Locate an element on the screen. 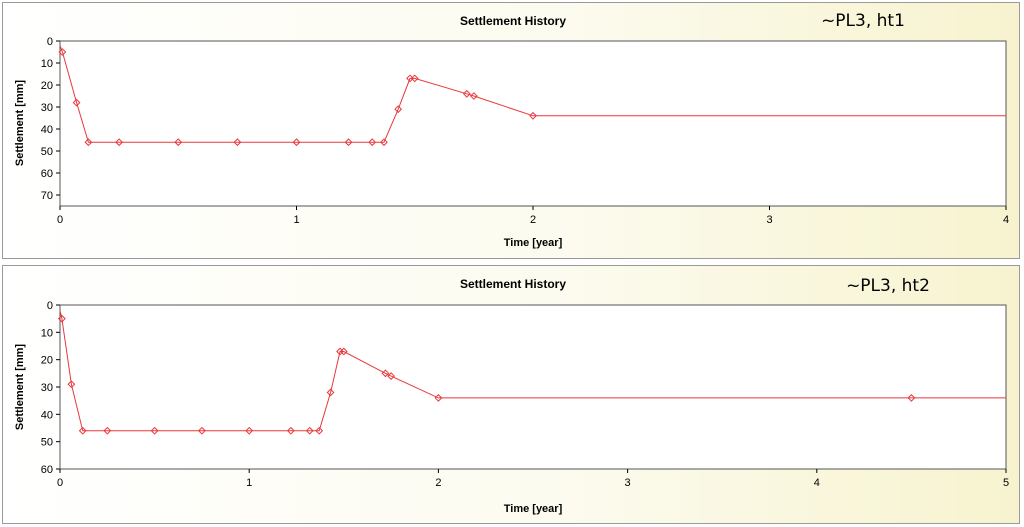 The width and height of the screenshot is (1024, 527). y-tick-label: 70 is located at coordinates (47, 196).